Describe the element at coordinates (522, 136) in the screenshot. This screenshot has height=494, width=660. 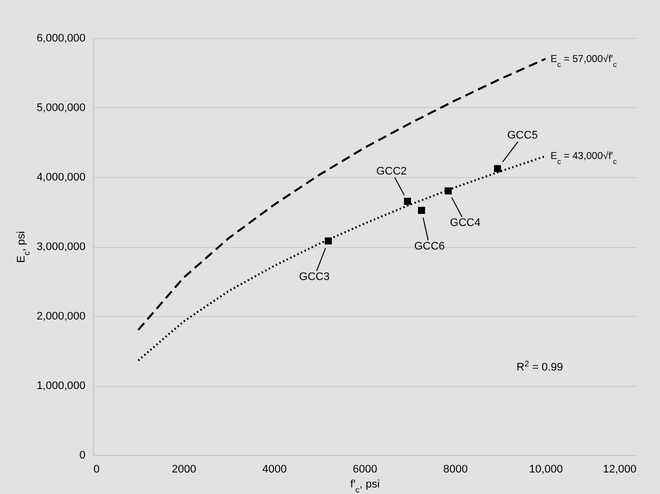
I see `annotation: GCC5` at that location.